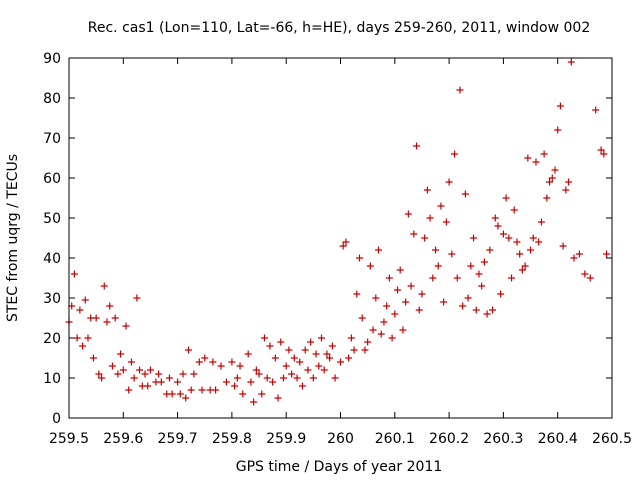  I want to click on x-tick-label: 259.7, so click(178, 439).